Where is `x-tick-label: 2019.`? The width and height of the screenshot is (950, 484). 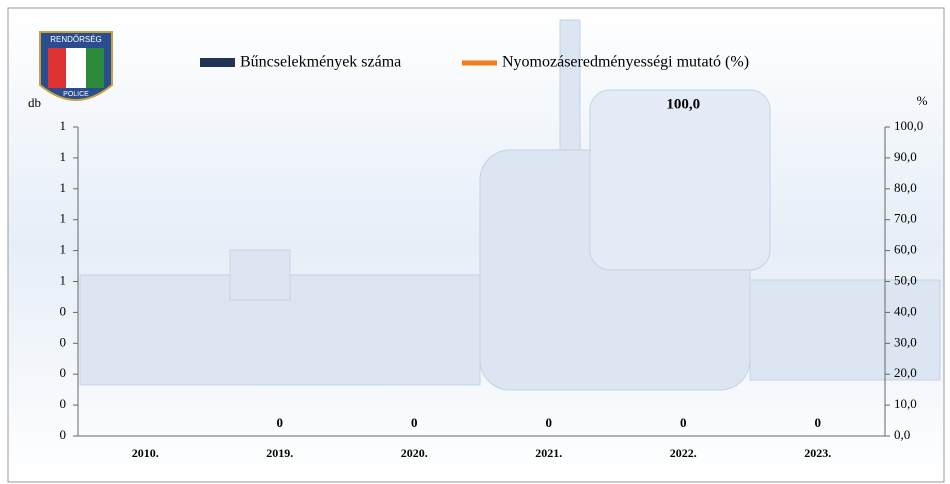
x-tick-label: 2019. is located at coordinates (279, 453).